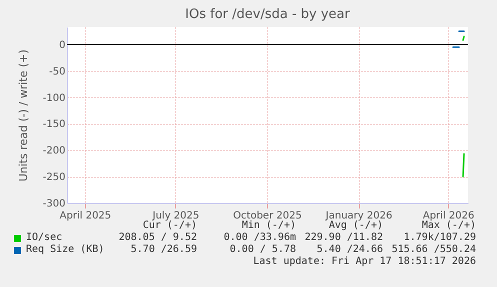 The height and width of the screenshot is (287, 497). Describe the element at coordinates (448, 216) in the screenshot. I see `x-tick-label: April 2026` at that location.